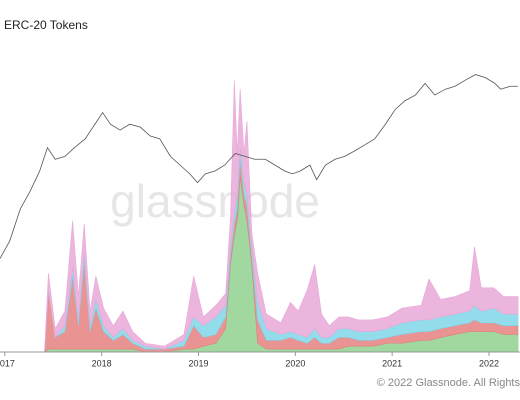 This screenshot has width=520, height=400. What do you see at coordinates (198, 363) in the screenshot?
I see `x-tick-label: 2019` at bounding box center [198, 363].